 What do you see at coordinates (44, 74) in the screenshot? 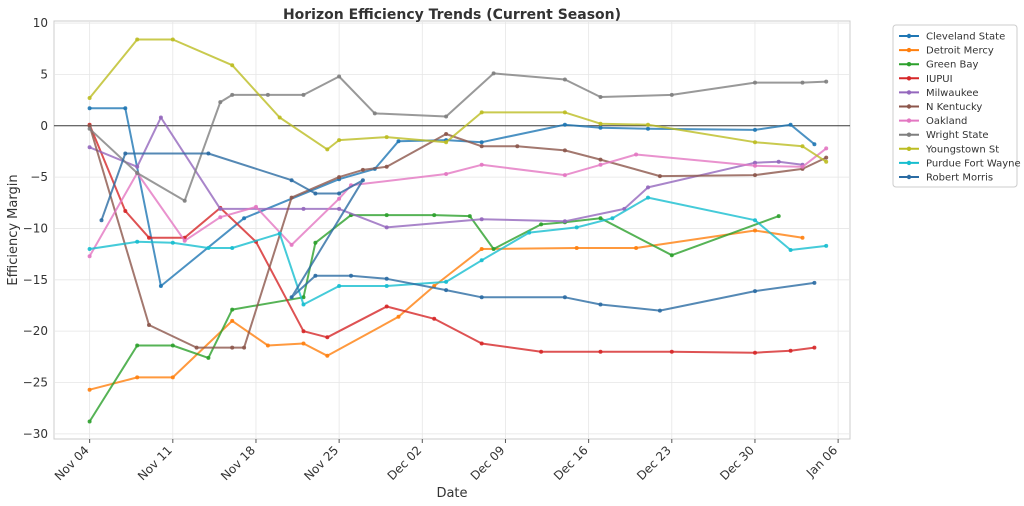
I see `y-tick-label: 5` at bounding box center [44, 74].